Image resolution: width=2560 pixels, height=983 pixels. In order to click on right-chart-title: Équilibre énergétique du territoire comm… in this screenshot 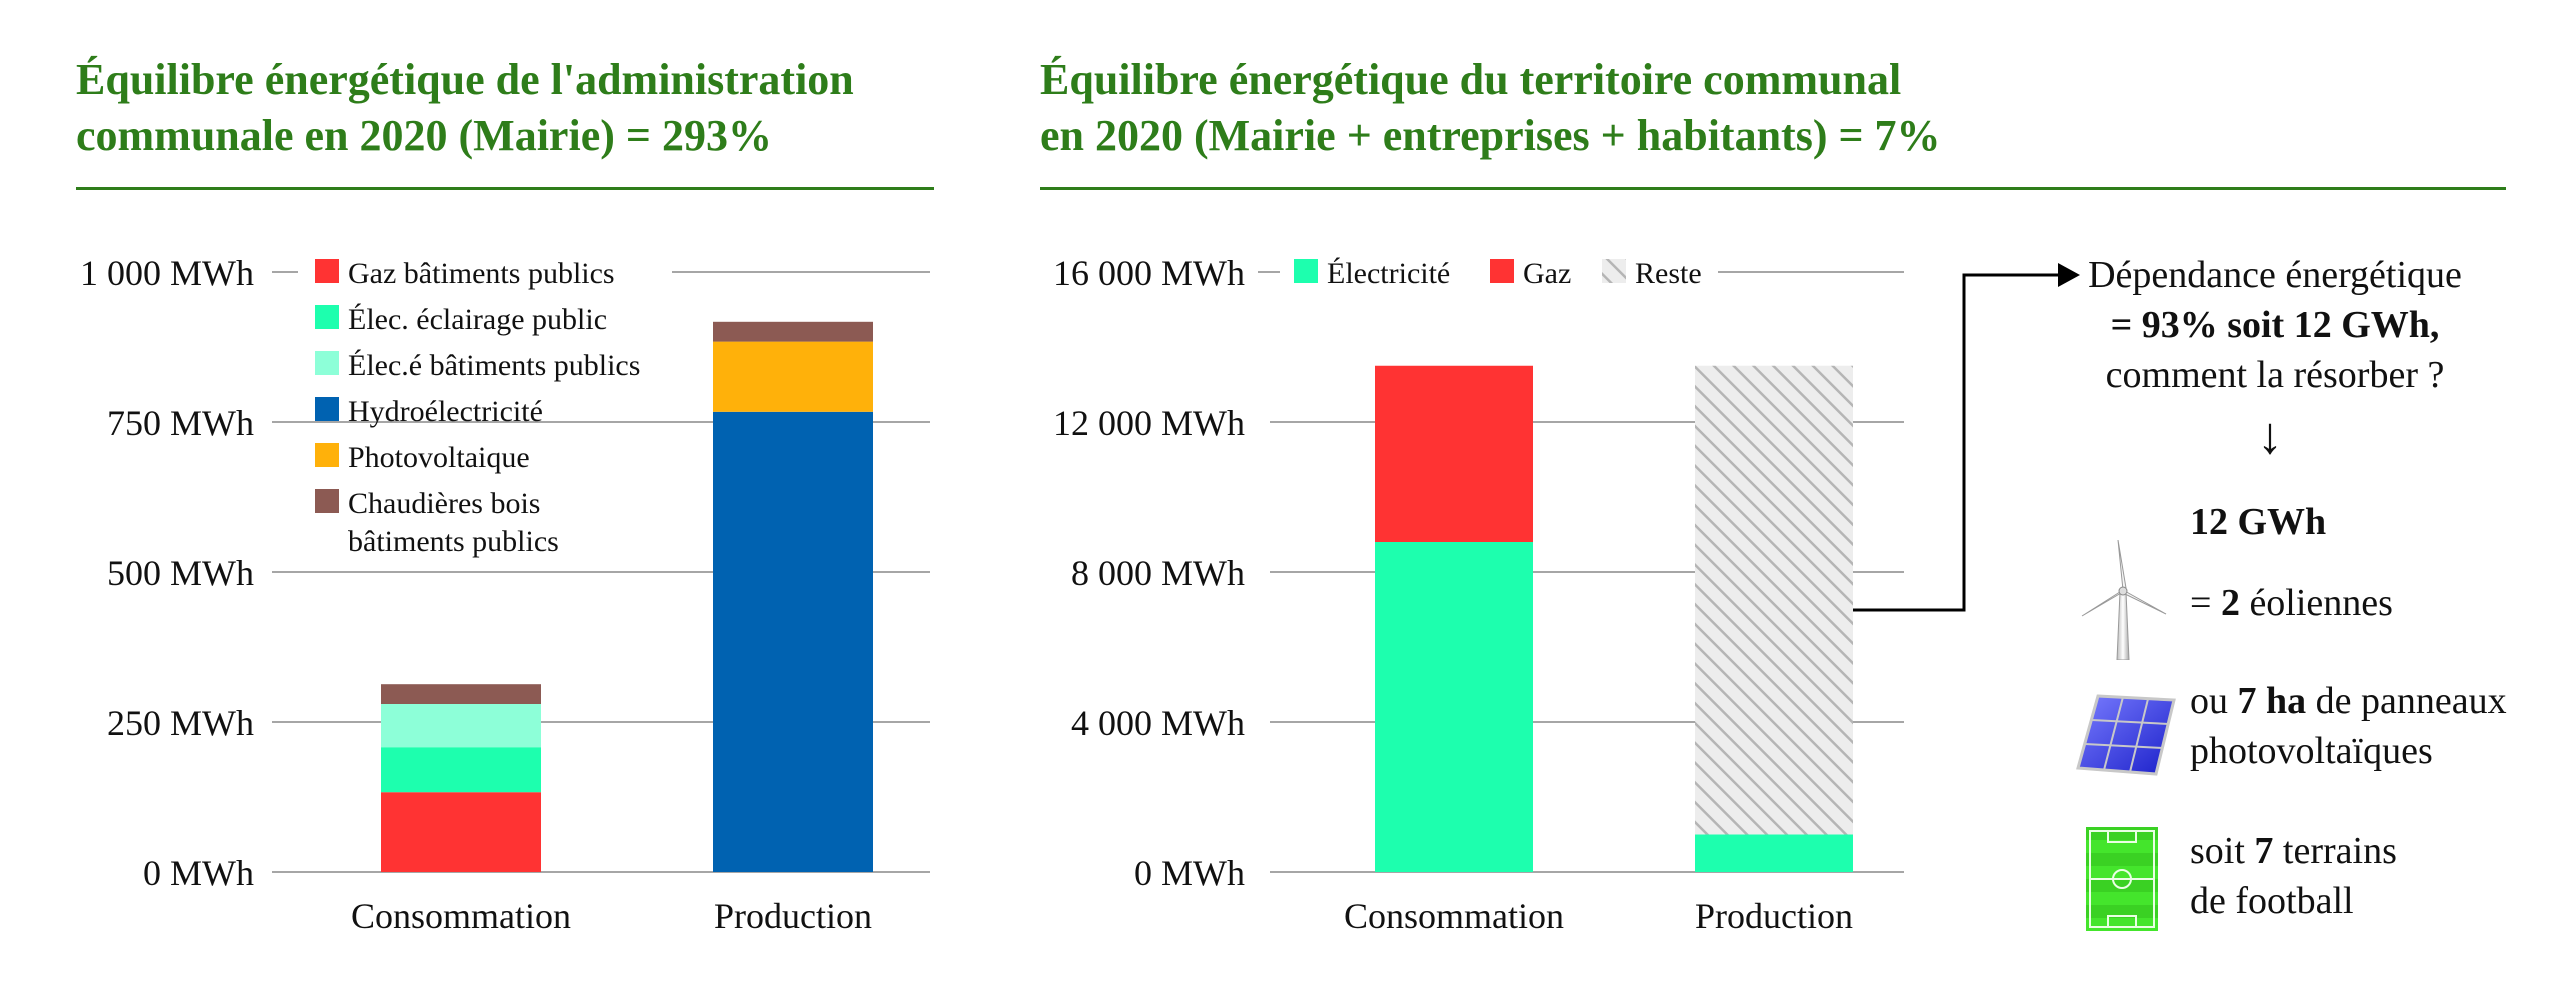, I will do `click(1490, 108)`.